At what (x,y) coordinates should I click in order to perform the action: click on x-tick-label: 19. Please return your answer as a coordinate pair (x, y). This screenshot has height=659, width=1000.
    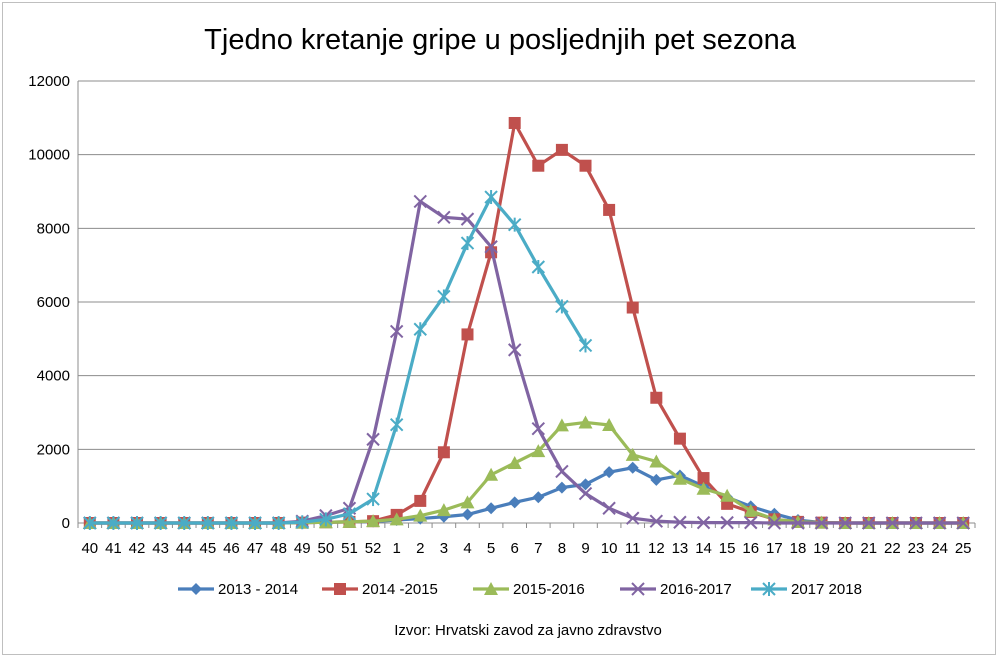
    Looking at the image, I should click on (821, 548).